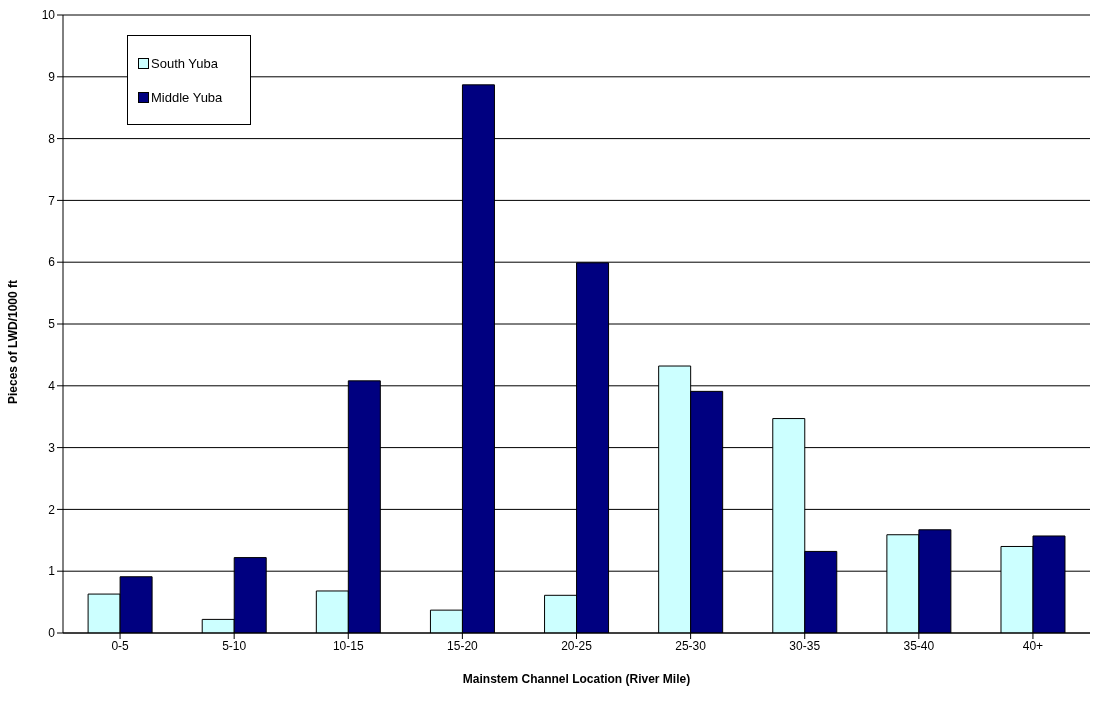  Describe the element at coordinates (187, 97) in the screenshot. I see `legend-label: Middle Yuba` at that location.